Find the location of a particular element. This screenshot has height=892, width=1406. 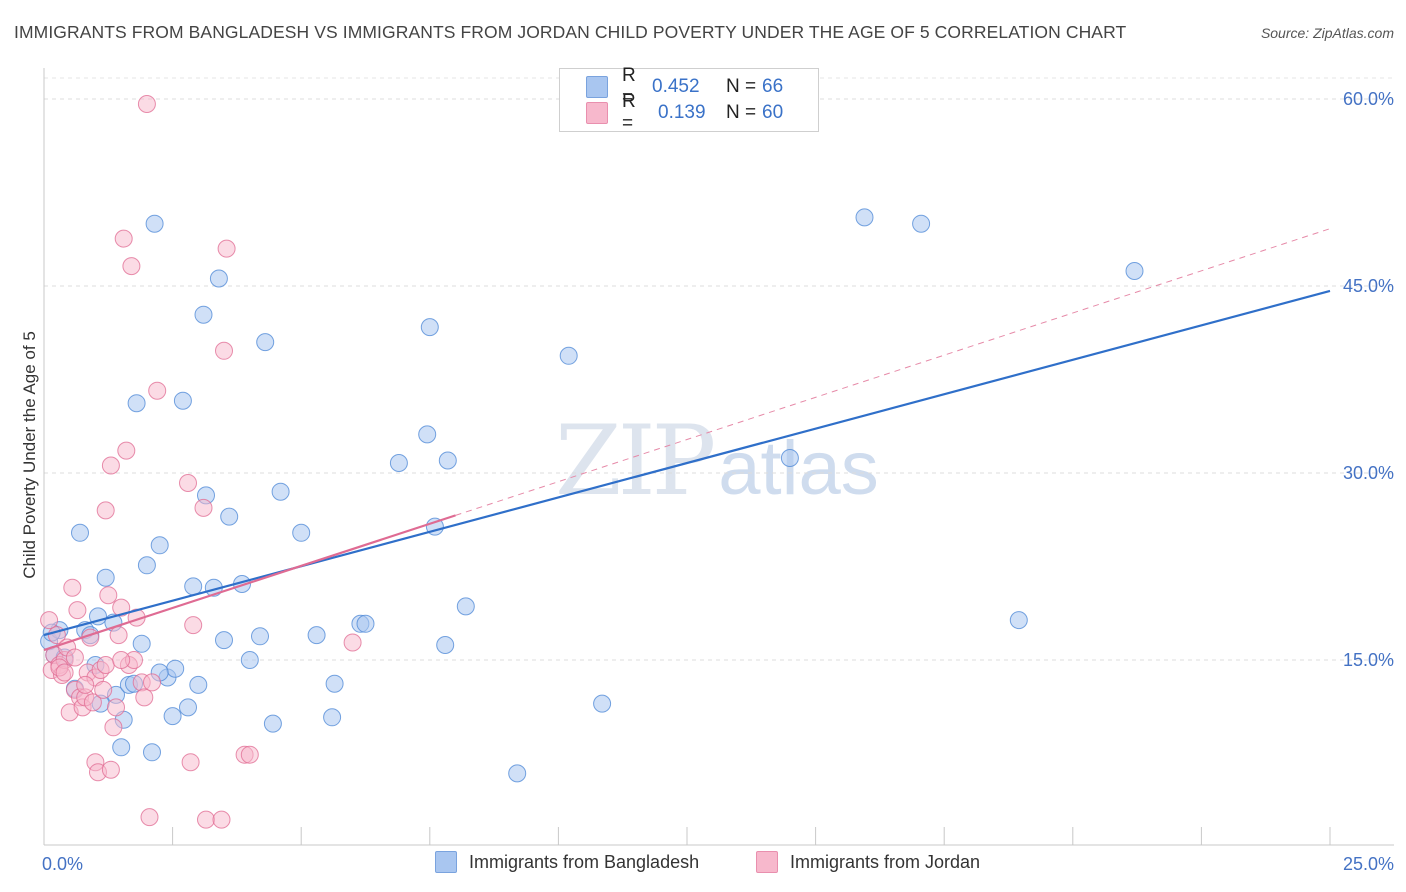

legend-r-value: 0.452 is located at coordinates (676, 86).